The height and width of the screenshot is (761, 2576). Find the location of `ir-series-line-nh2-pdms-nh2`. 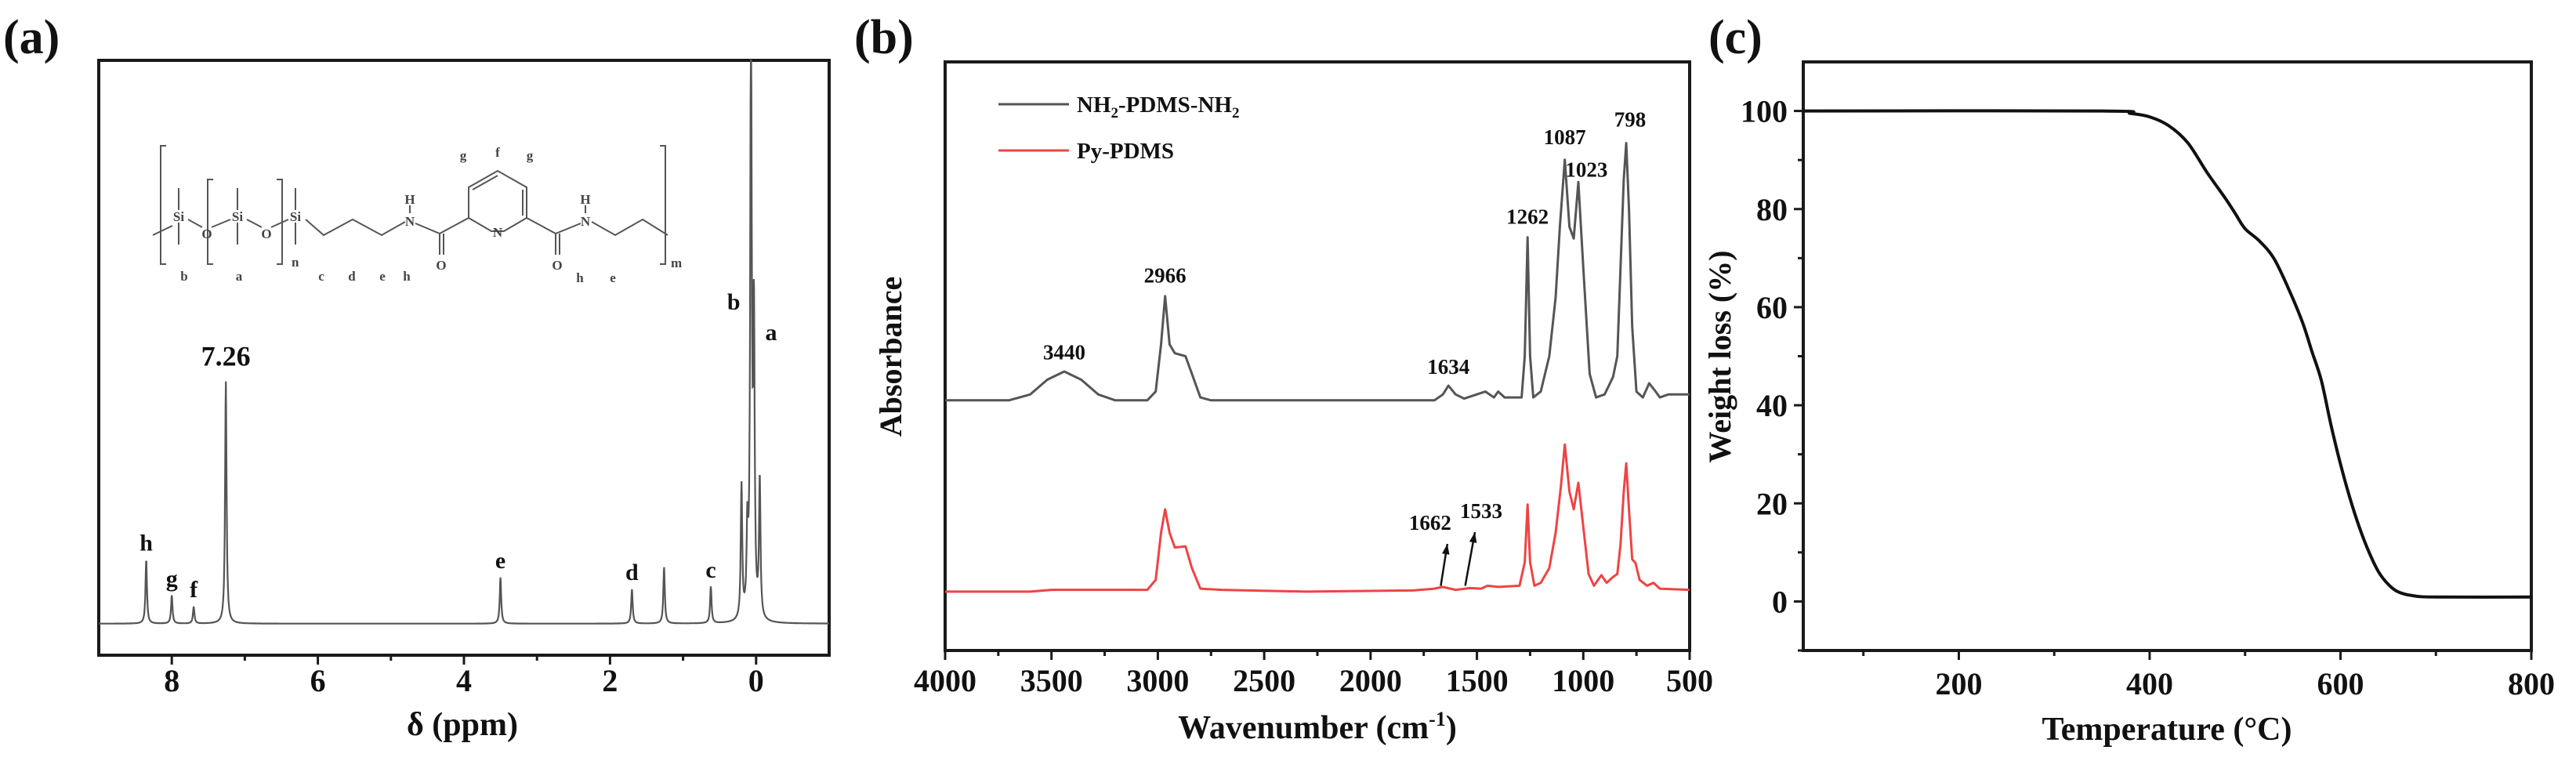

ir-series-line-nh2-pdms-nh2 is located at coordinates (1317, 272).